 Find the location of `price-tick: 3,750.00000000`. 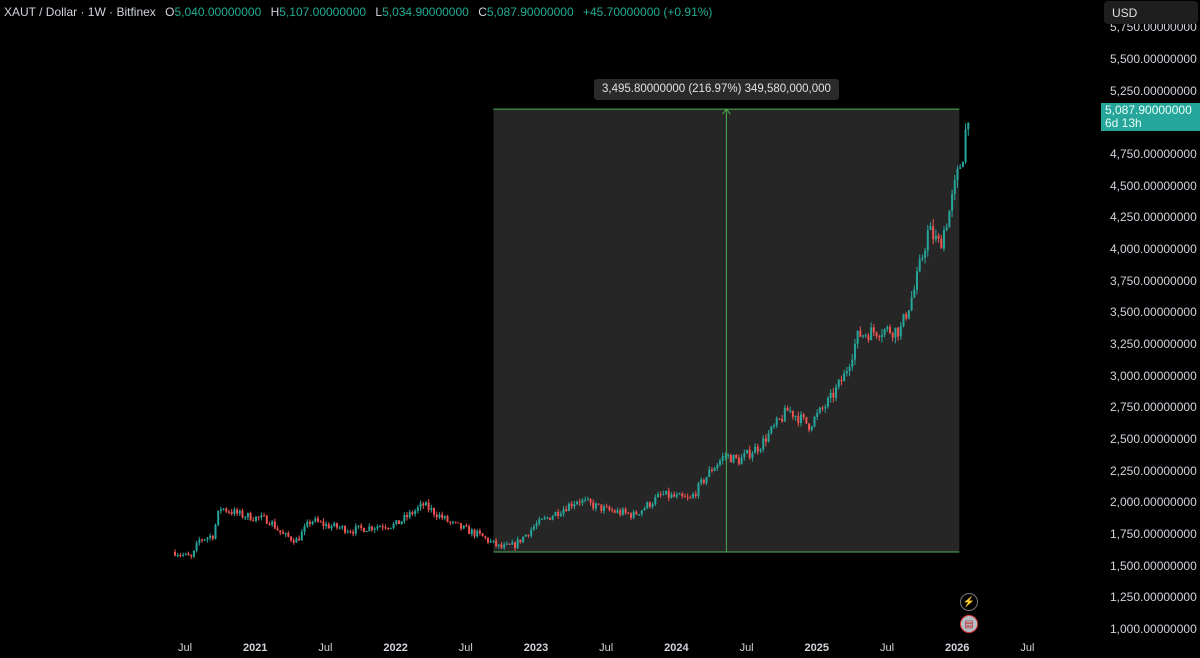

price-tick: 3,750.00000000 is located at coordinates (1153, 280).